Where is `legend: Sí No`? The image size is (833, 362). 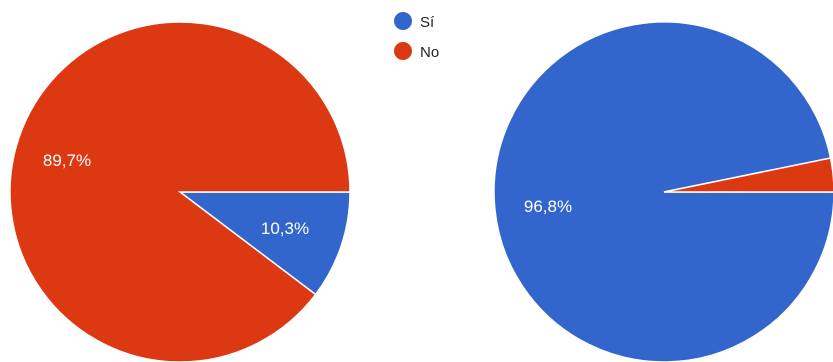 legend: Sí No is located at coordinates (416, 36).